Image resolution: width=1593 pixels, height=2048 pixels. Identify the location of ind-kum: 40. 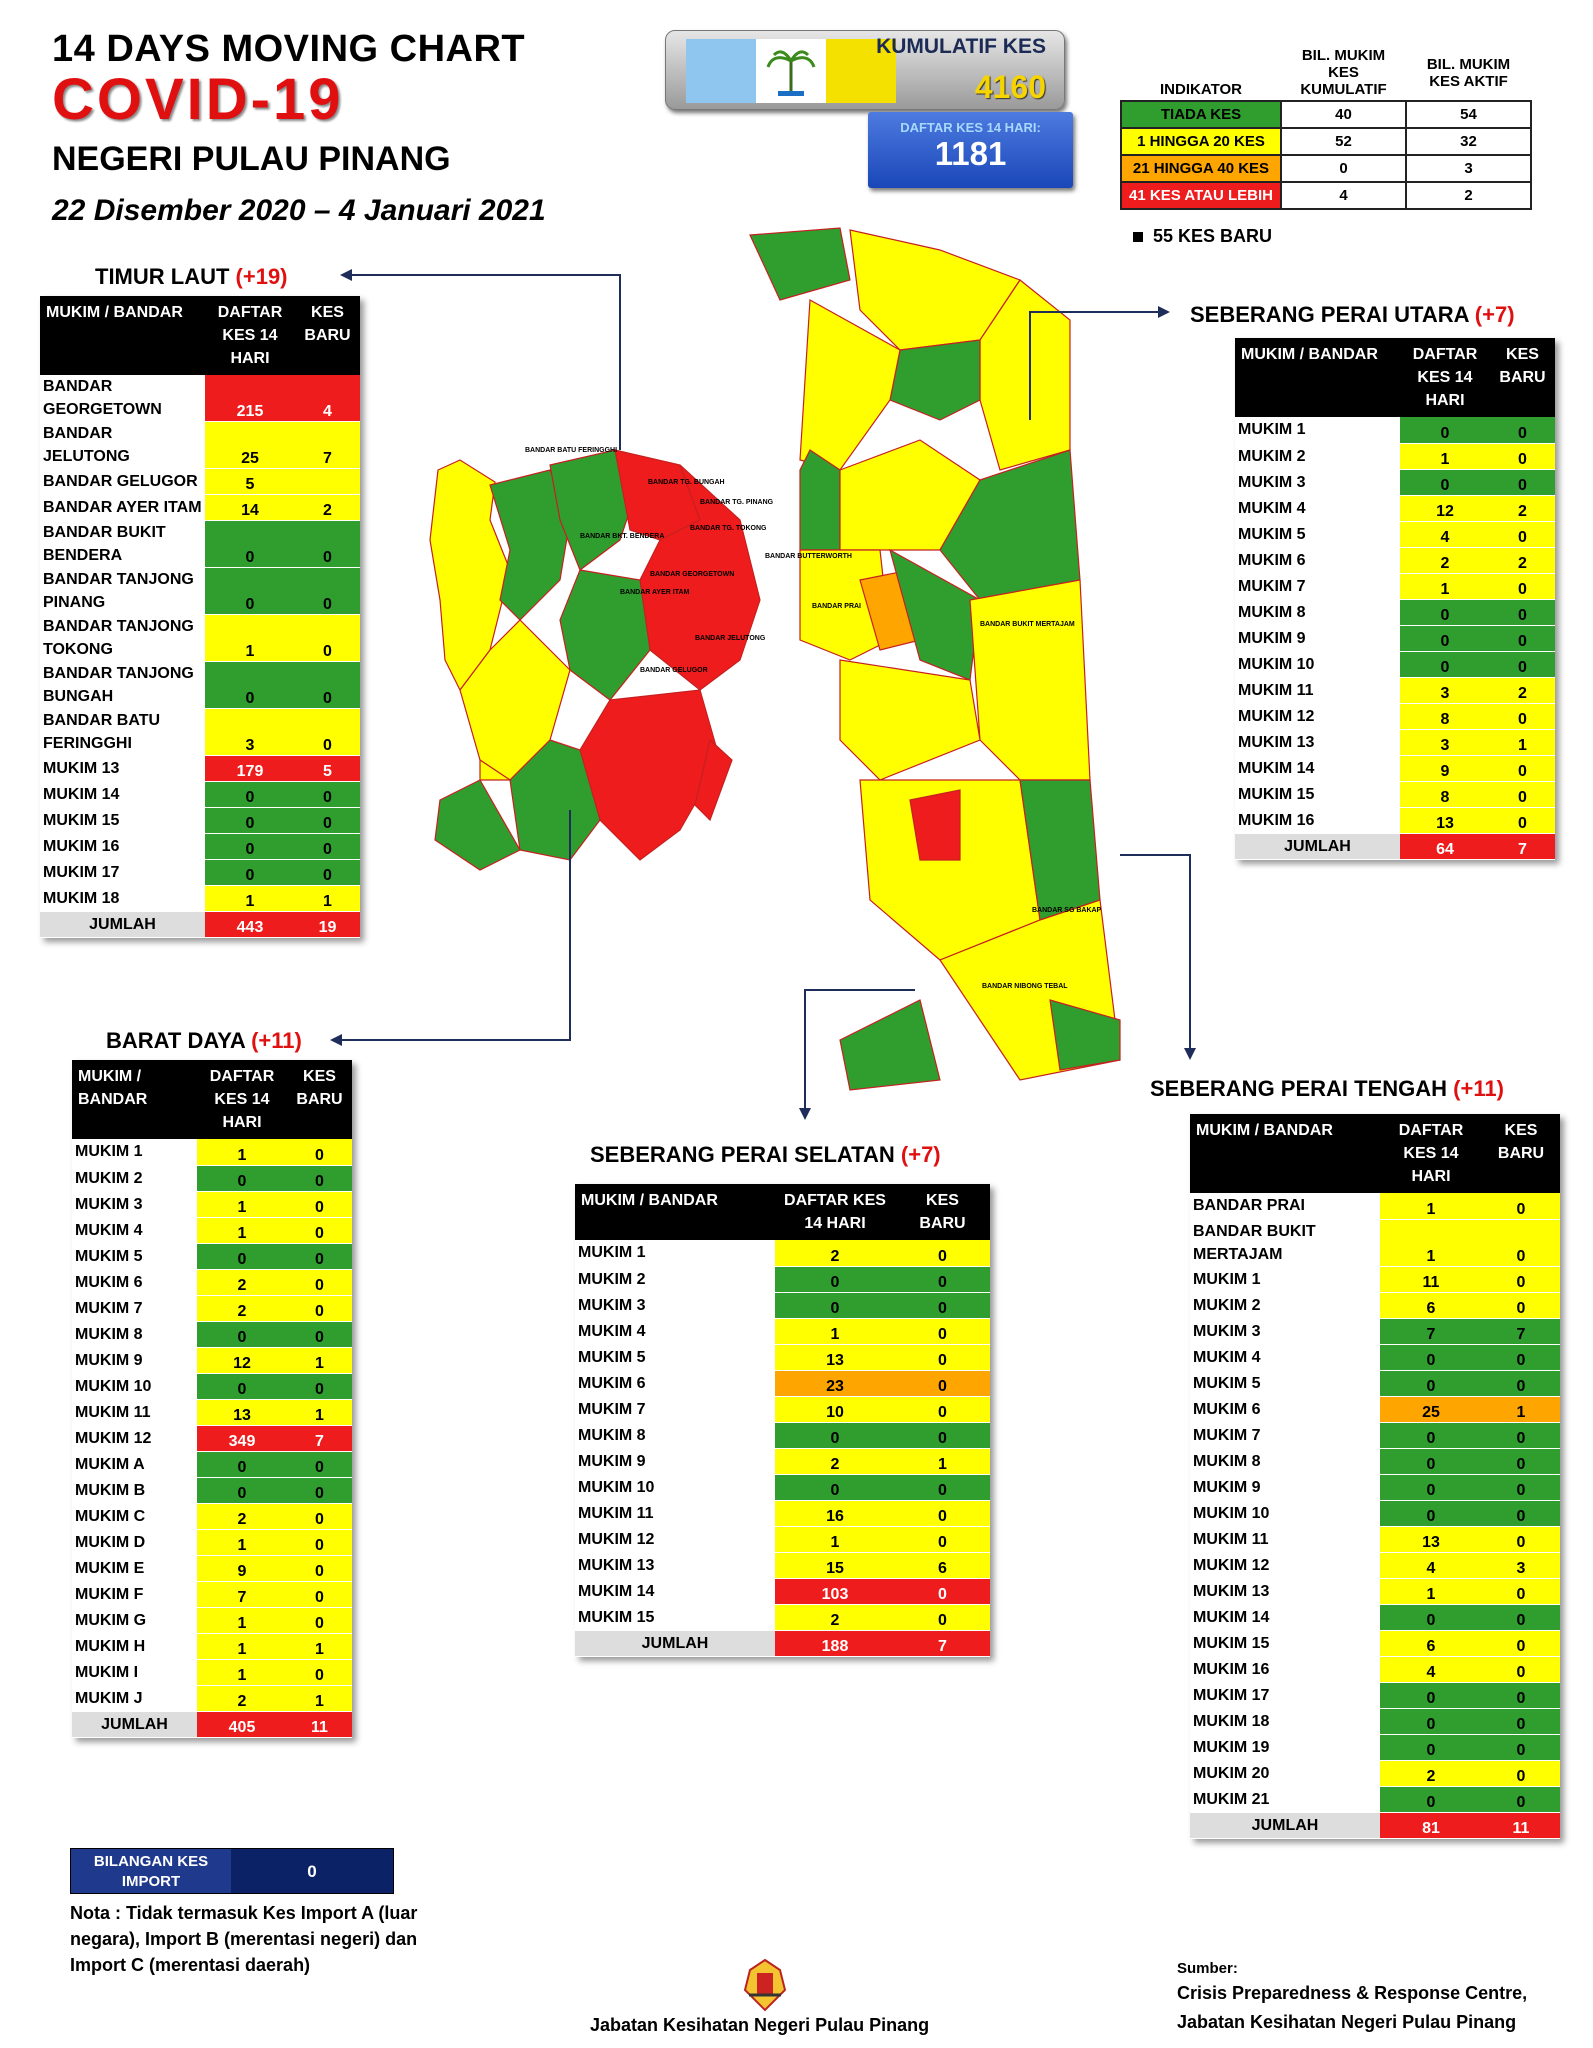
(1343, 114).